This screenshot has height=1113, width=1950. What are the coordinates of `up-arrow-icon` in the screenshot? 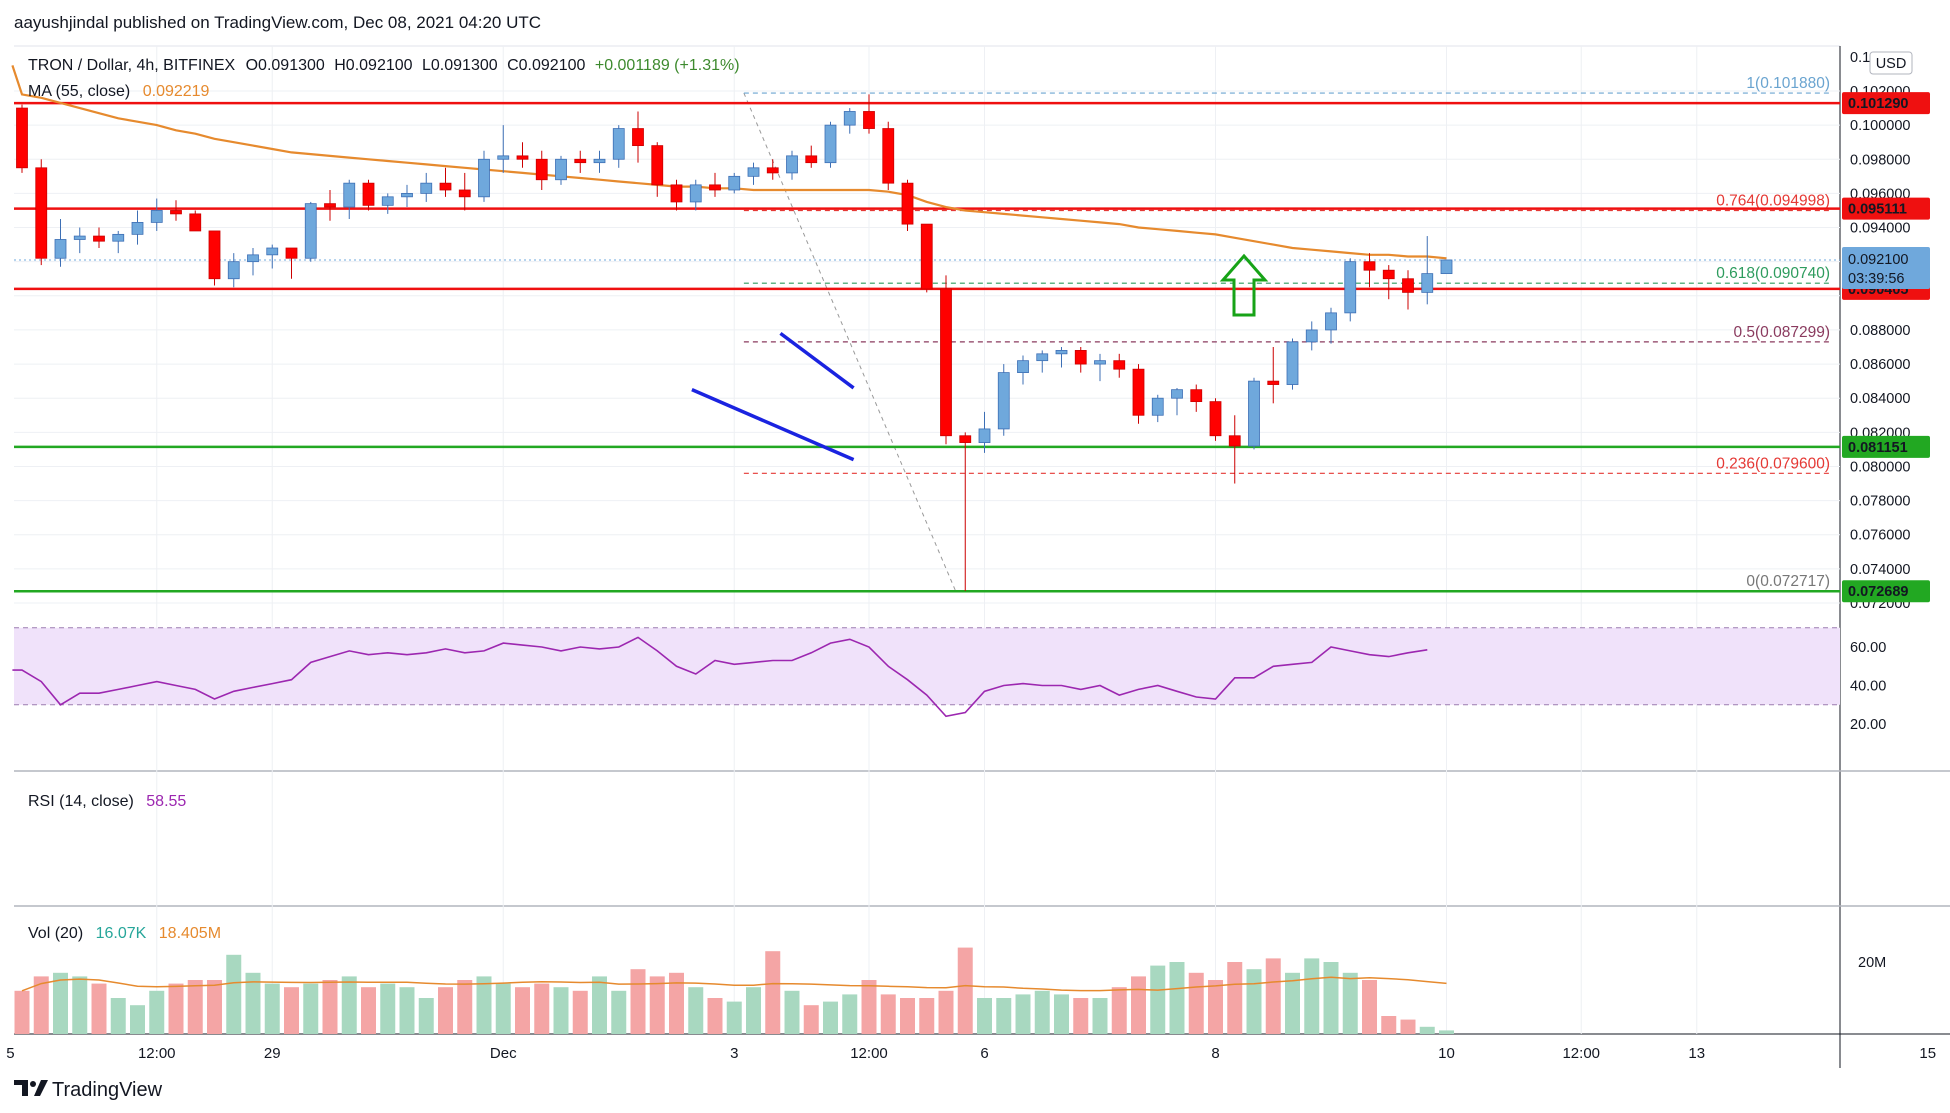 It's located at (1244, 285).